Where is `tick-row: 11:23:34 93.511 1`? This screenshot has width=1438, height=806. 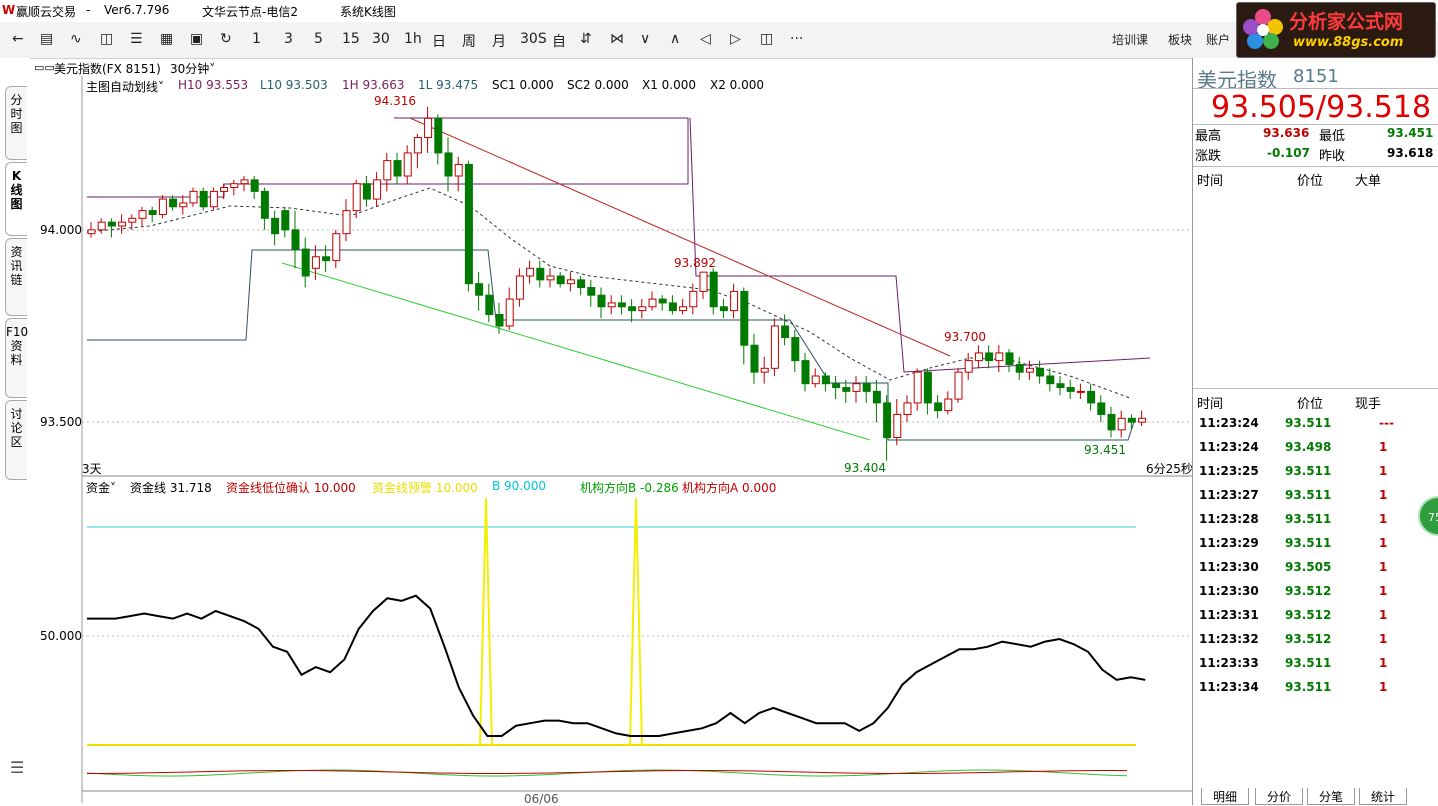
tick-row: 11:23:34 93.511 1 is located at coordinates (1317, 688).